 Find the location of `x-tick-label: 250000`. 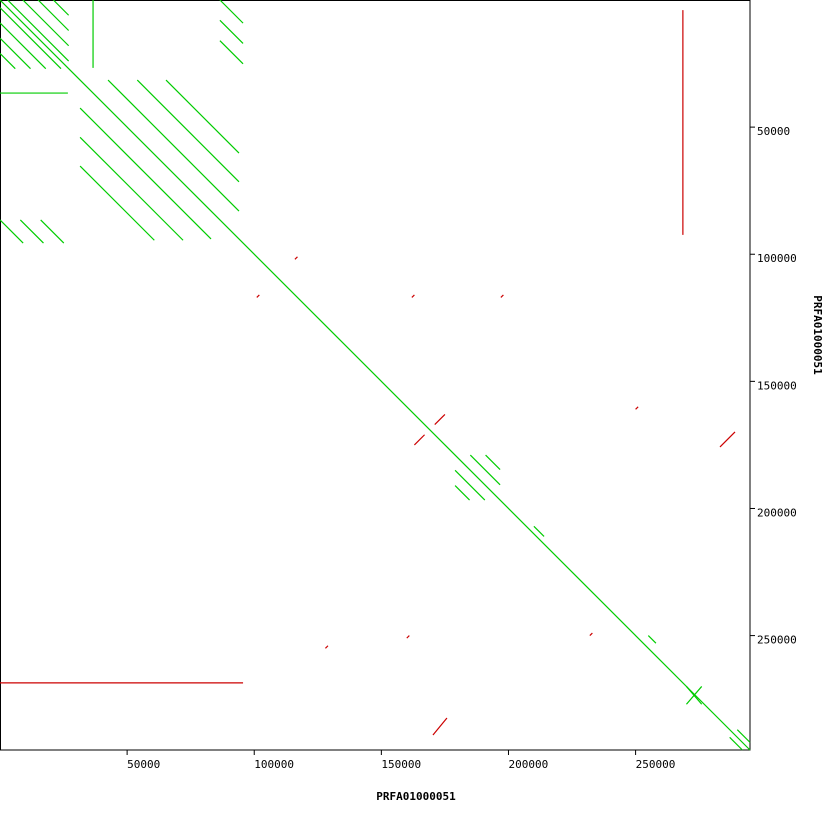

x-tick-label: 250000 is located at coordinates (656, 764).